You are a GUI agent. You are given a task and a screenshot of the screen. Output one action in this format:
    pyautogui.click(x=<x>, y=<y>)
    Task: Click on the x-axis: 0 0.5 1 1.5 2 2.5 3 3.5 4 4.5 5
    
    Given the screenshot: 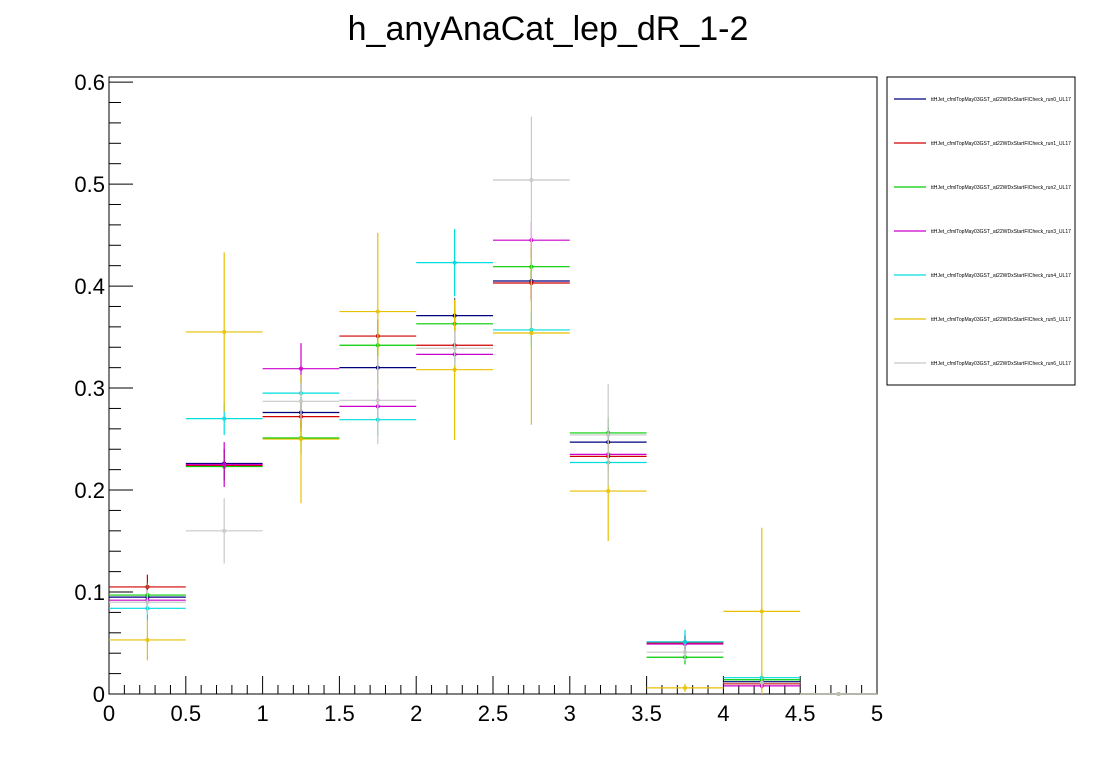 What is the action you would take?
    pyautogui.click(x=493, y=701)
    